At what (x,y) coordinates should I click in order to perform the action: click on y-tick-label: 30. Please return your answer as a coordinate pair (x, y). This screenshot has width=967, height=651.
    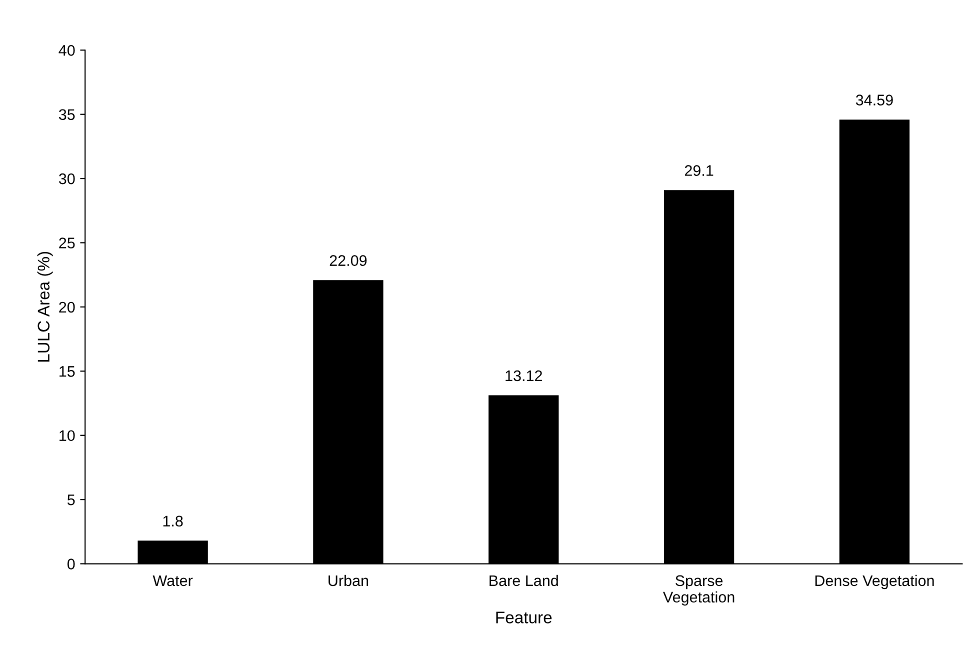
    Looking at the image, I should click on (66, 178).